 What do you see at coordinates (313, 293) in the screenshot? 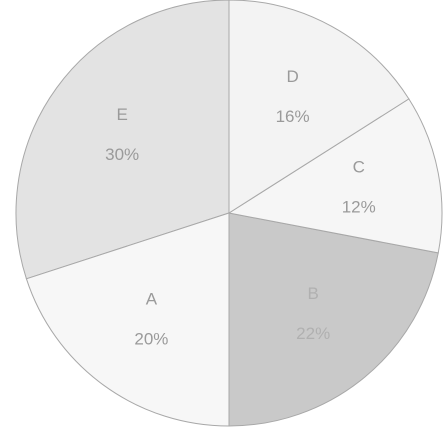
I see `slice-label: B` at bounding box center [313, 293].